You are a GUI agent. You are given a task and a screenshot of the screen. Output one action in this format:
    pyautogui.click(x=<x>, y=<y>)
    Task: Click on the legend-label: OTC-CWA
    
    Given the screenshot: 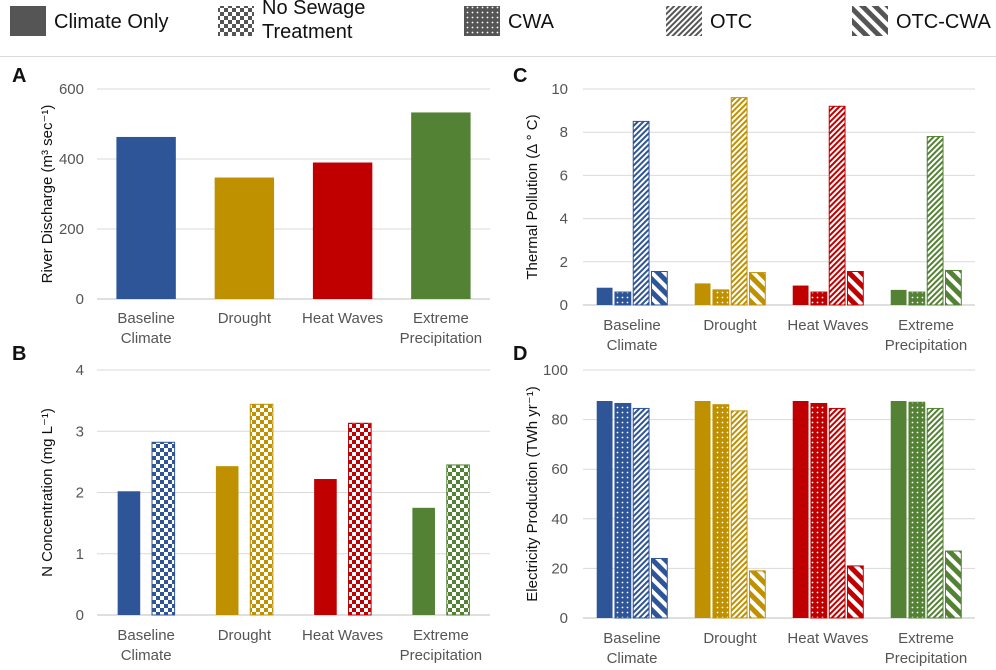 What is the action you would take?
    pyautogui.click(x=943, y=22)
    